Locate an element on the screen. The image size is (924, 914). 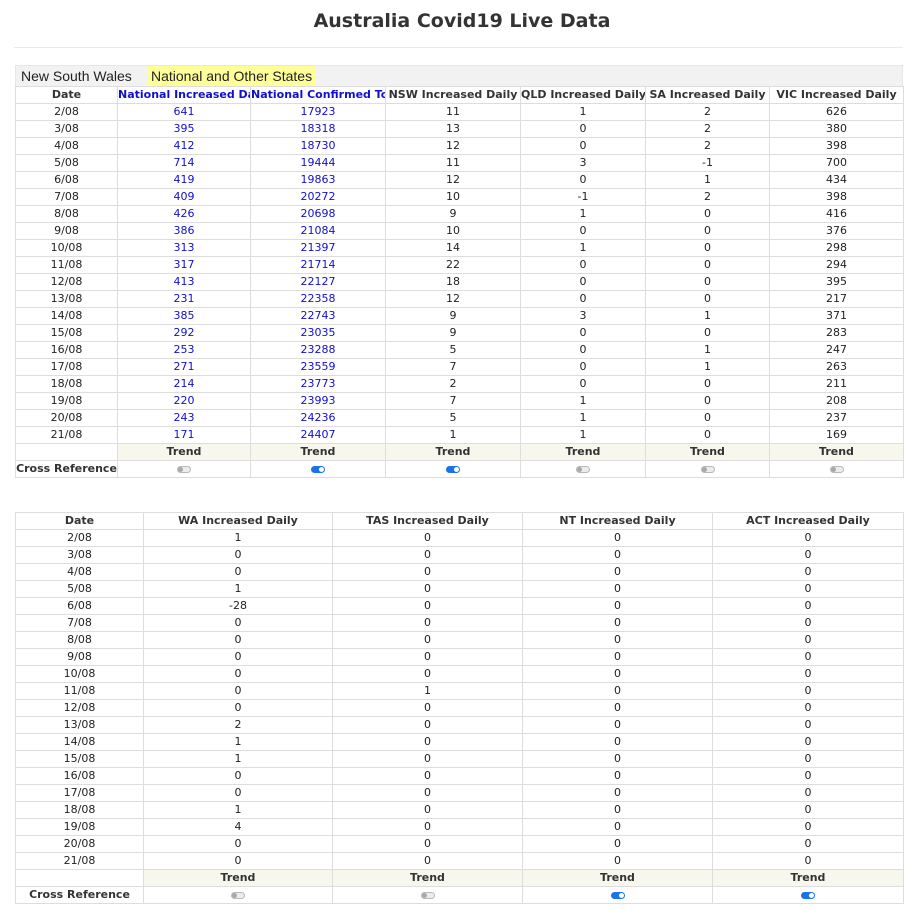
value-cell: 171 is located at coordinates (184, 435).